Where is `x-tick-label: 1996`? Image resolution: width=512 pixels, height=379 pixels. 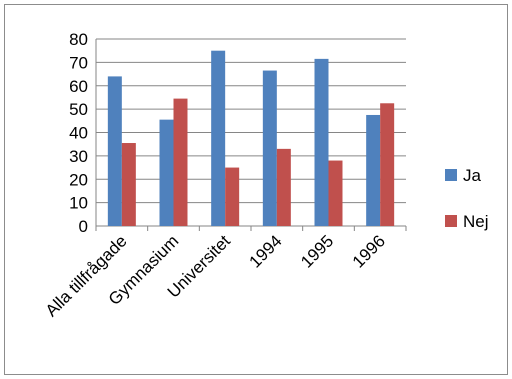 x-tick-label: 1996 is located at coordinates (369, 251).